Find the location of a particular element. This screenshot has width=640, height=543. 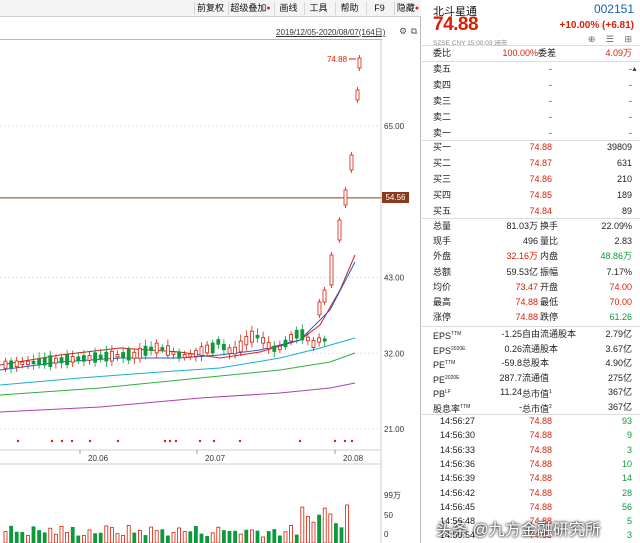

stat-row: 外盘 32.16万 内盘 48.86万 is located at coordinates (531, 256).